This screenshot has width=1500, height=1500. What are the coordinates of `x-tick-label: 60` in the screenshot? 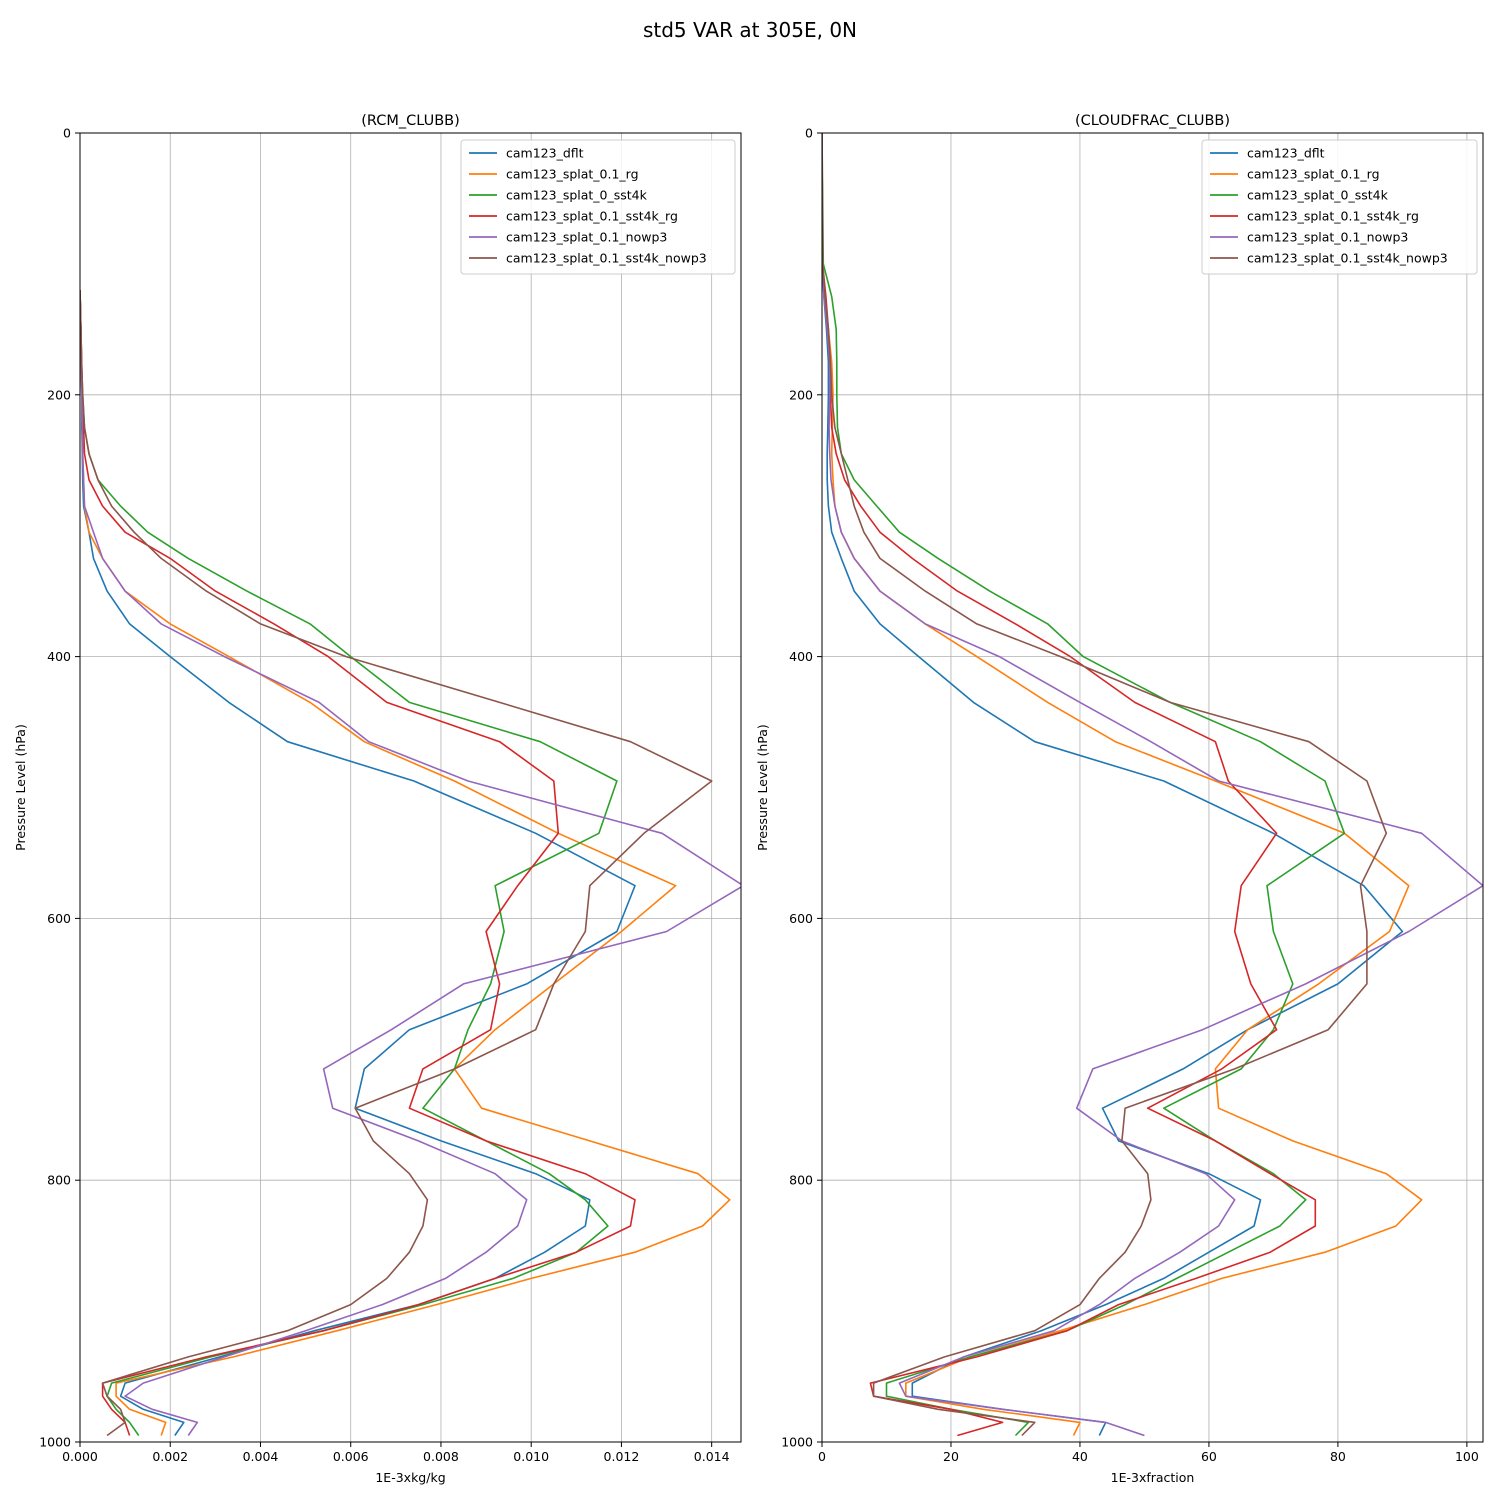 It's located at (1209, 1456).